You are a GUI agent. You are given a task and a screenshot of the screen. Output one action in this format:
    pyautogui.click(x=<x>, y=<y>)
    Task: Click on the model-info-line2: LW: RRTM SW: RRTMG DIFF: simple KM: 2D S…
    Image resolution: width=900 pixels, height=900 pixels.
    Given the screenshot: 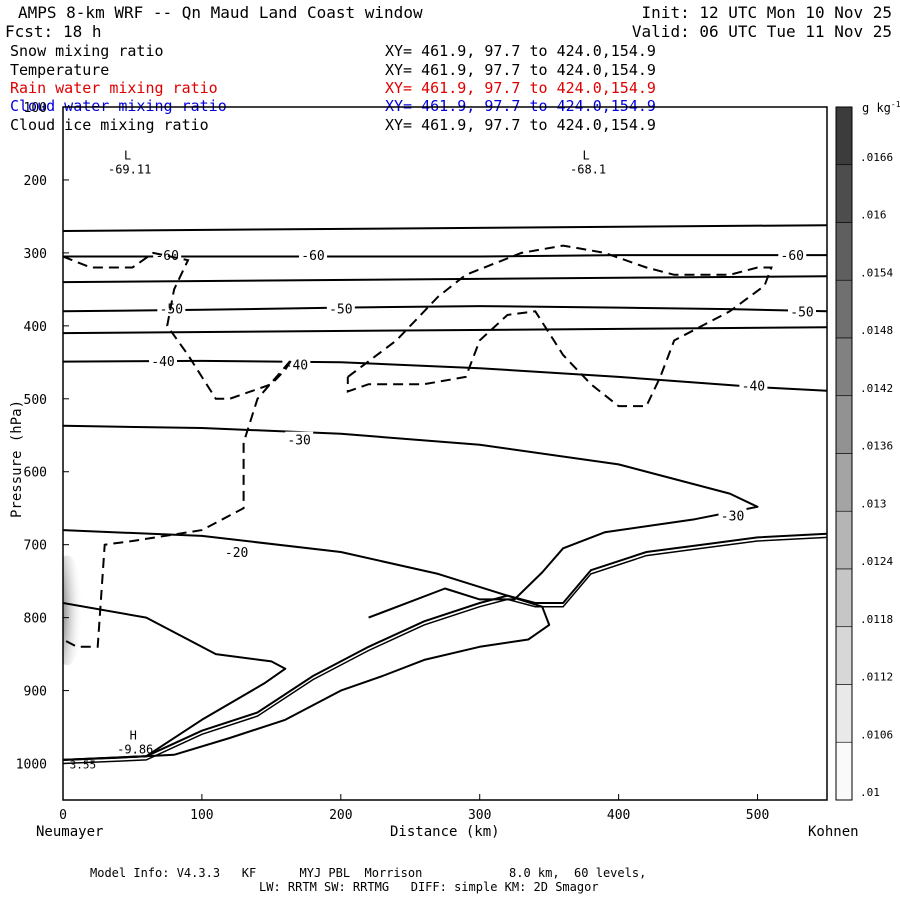 What is the action you would take?
    pyautogui.click(x=429, y=887)
    